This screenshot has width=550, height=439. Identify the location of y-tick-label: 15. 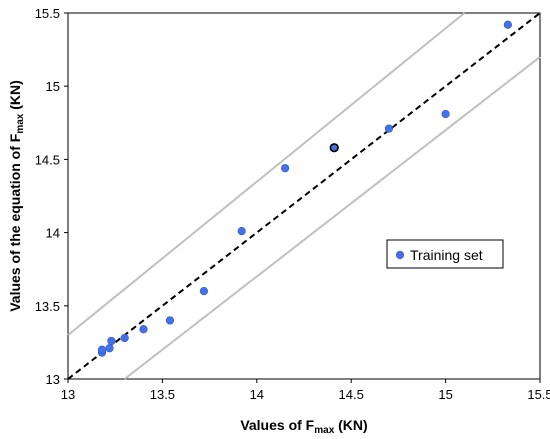
(53, 86).